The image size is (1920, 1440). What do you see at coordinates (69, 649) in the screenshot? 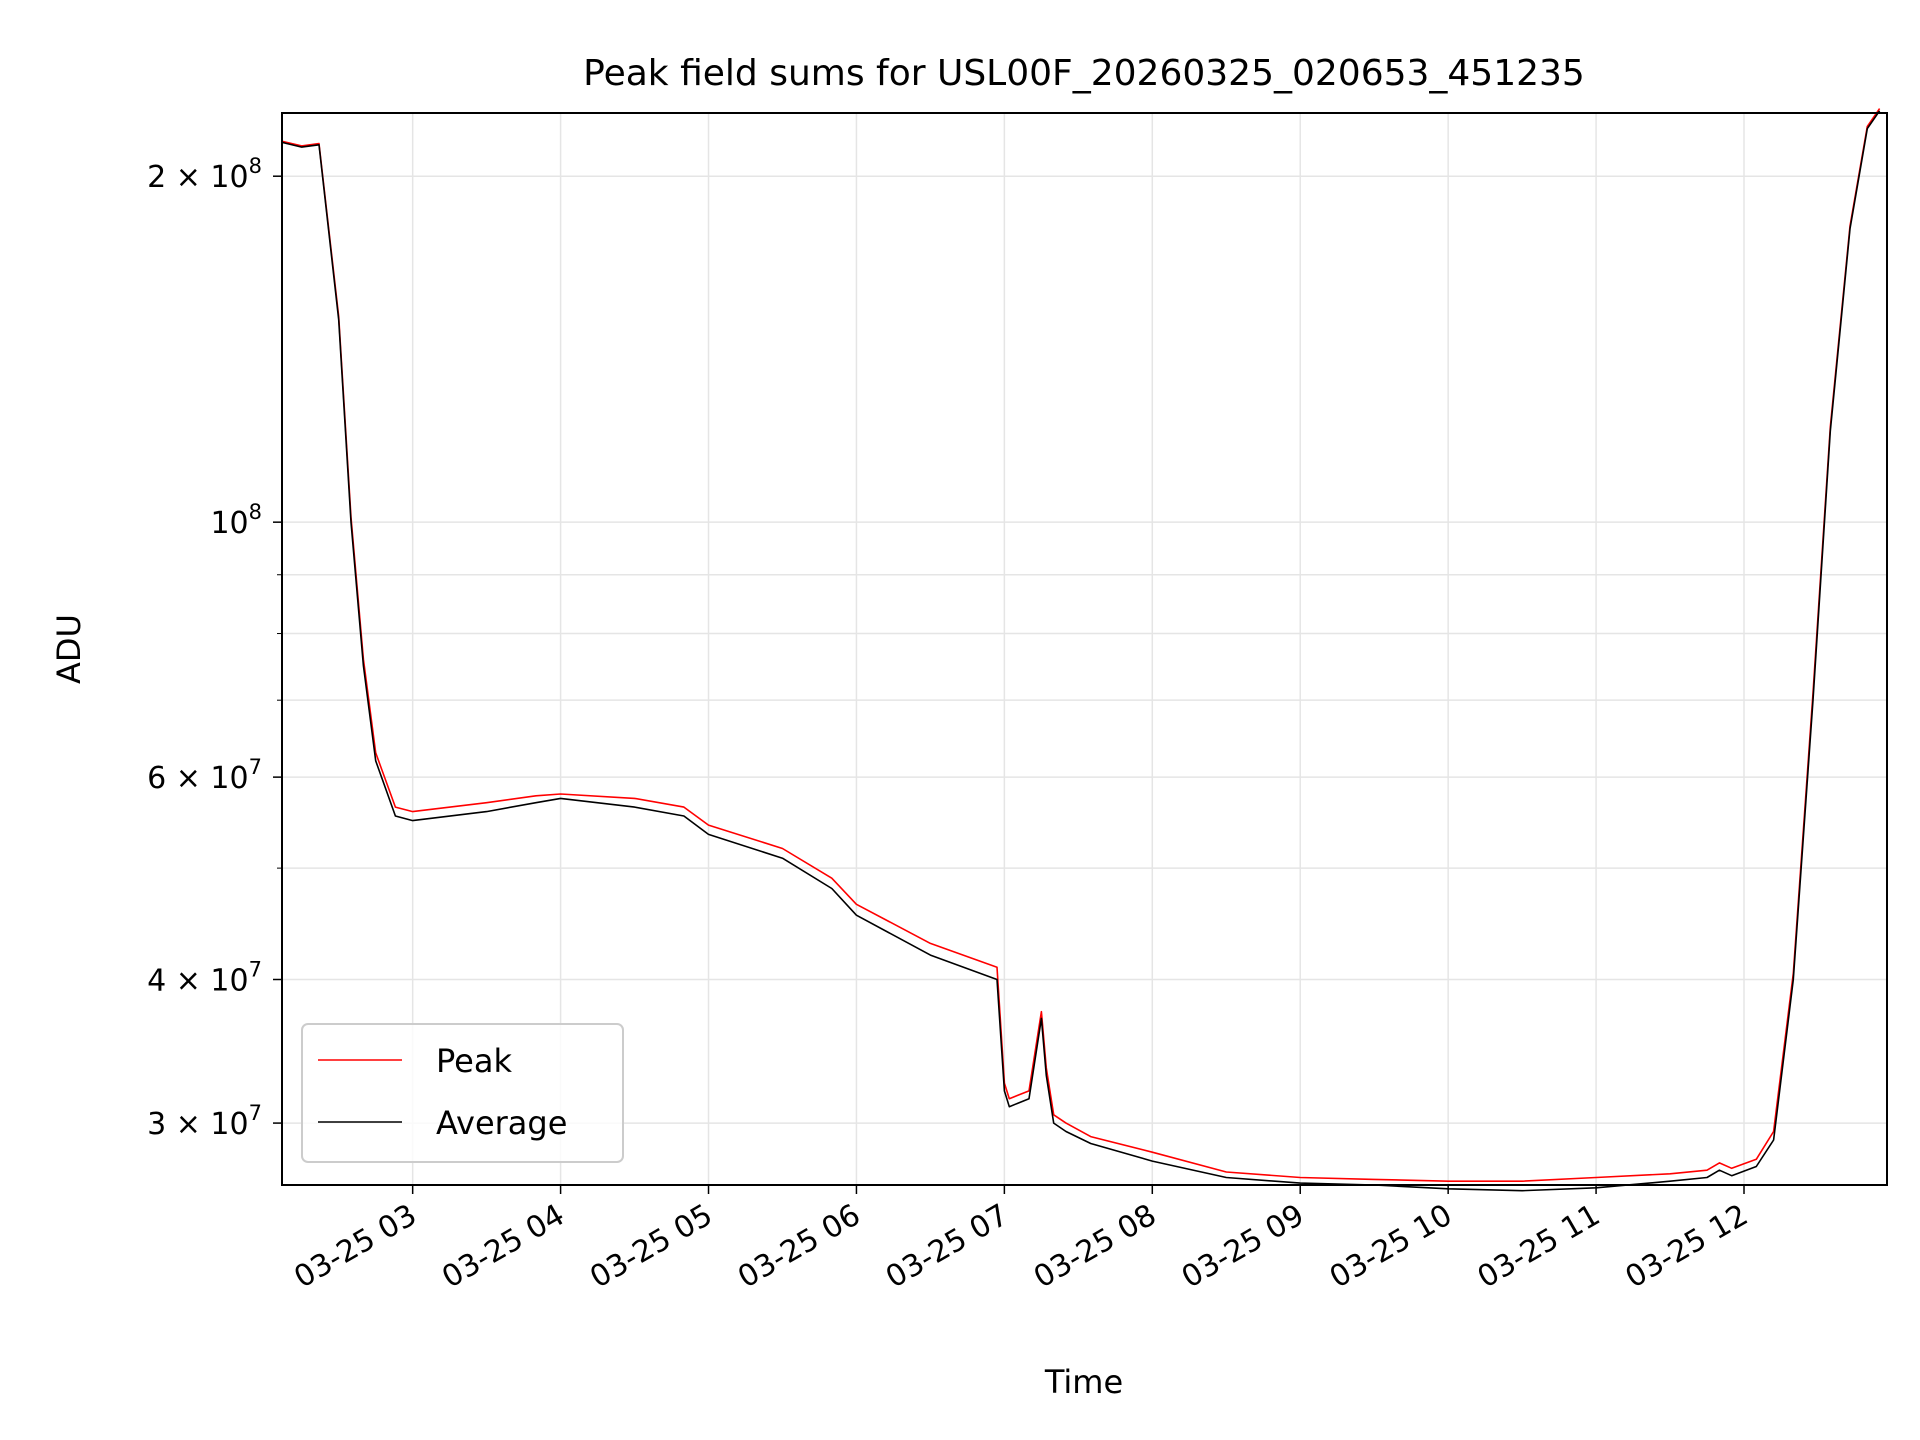
I see `y-axis-label: ADU` at bounding box center [69, 649].